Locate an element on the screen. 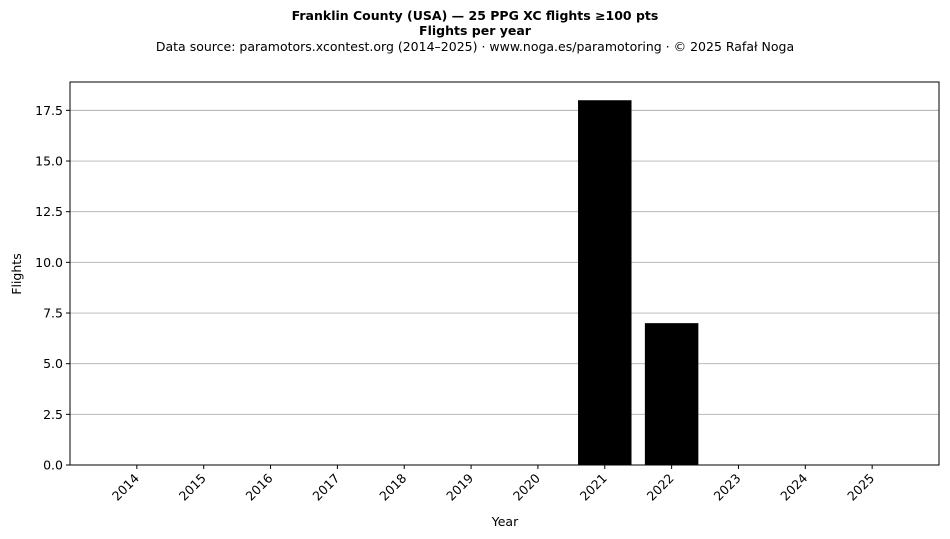  y-tick-label: 5.0 is located at coordinates (53, 363).